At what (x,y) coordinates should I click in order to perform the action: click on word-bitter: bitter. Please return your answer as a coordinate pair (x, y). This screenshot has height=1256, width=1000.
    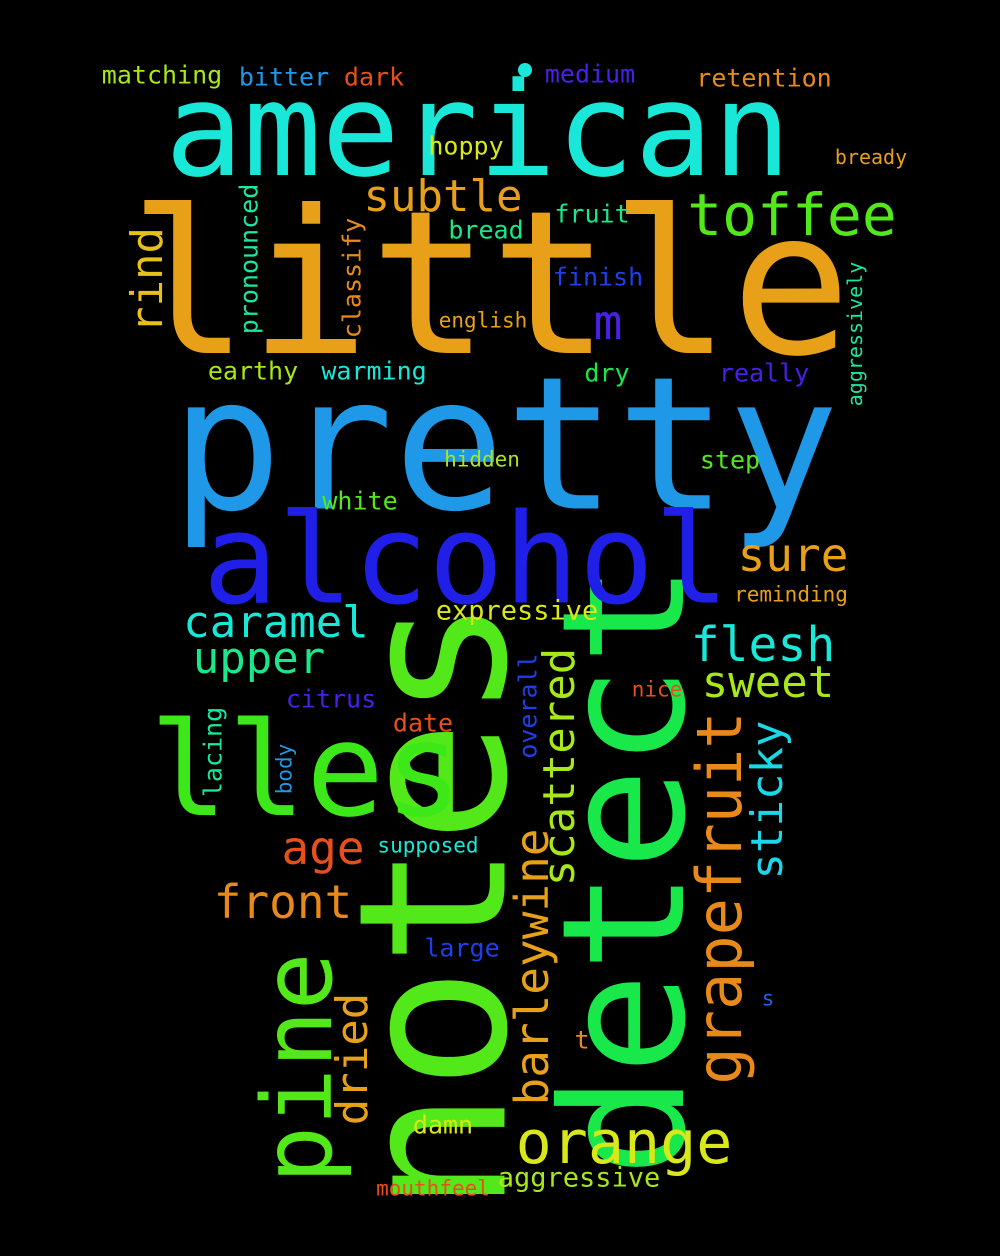
    Looking at the image, I should click on (284, 77).